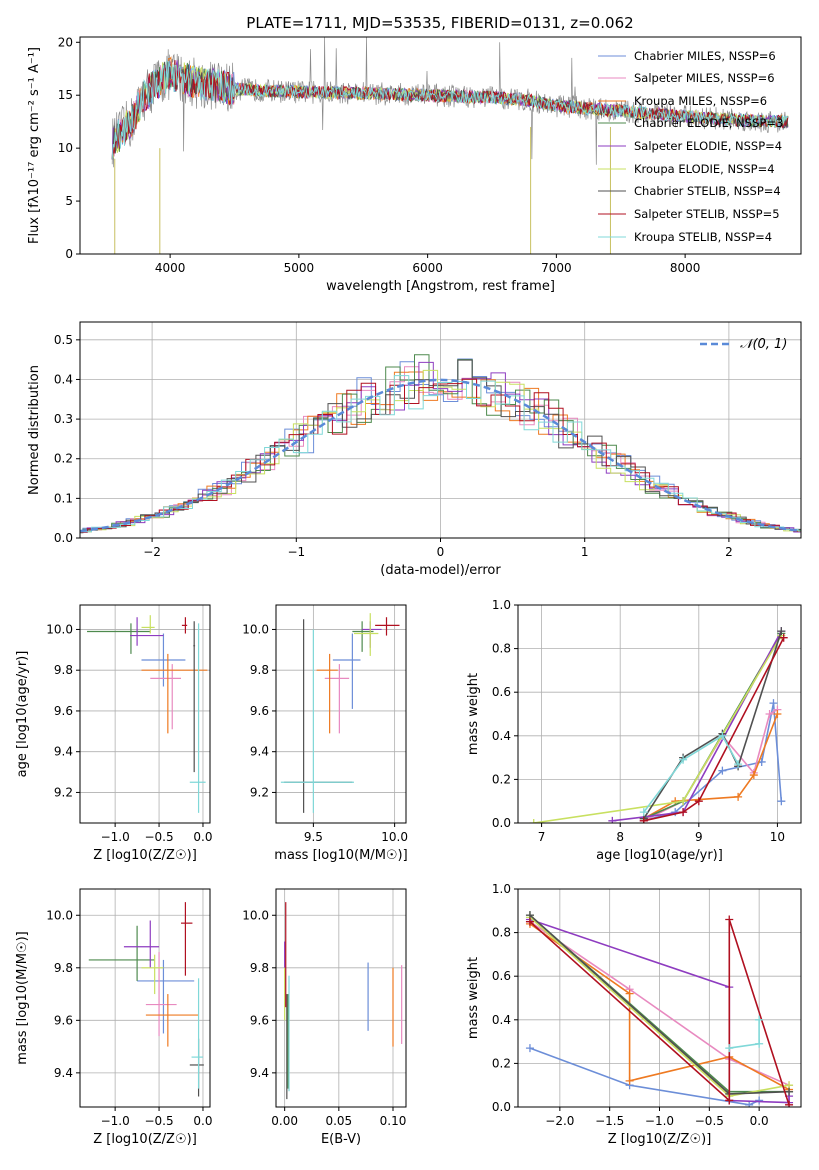  I want to click on y-tick-label: 10, so click(65, 148).